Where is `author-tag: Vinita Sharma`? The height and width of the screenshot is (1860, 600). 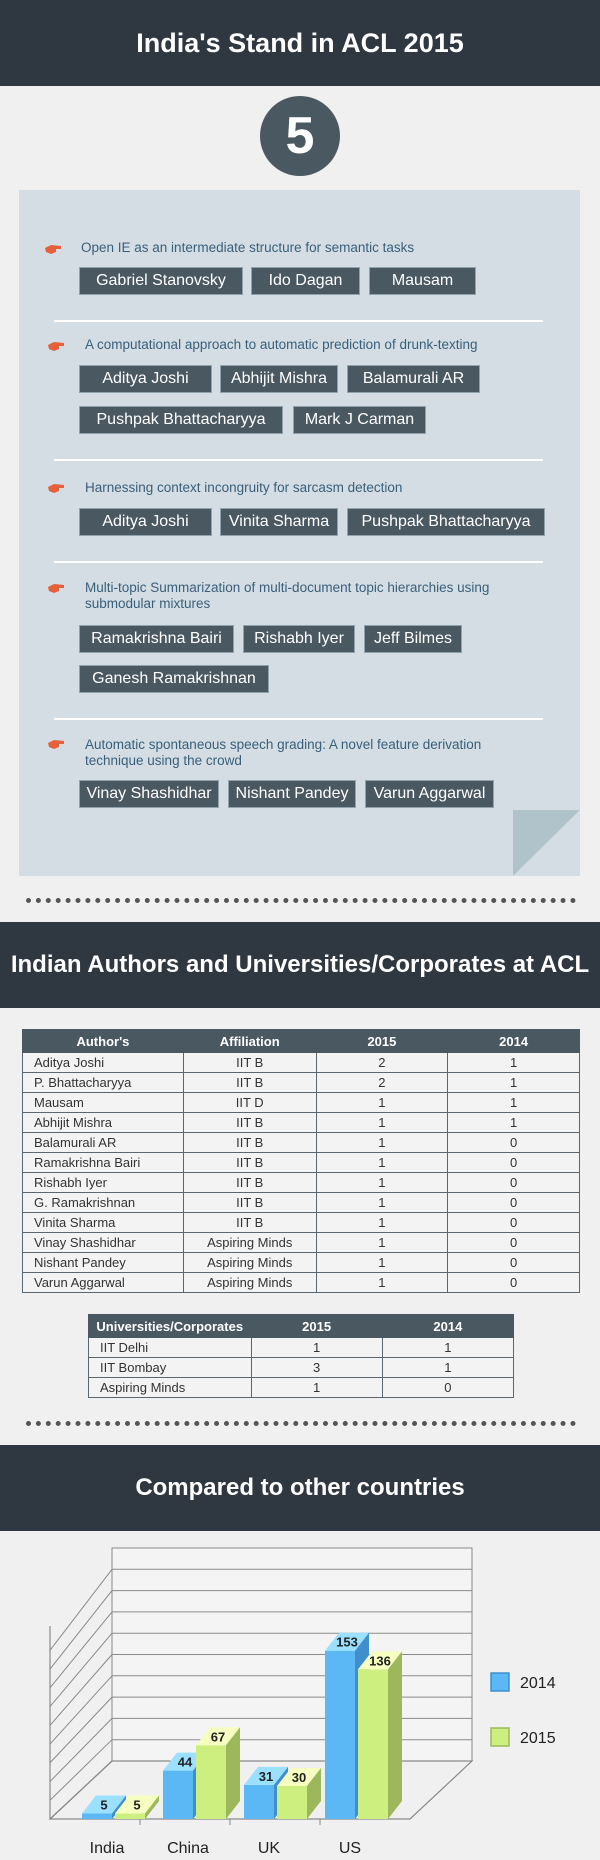 author-tag: Vinita Sharma is located at coordinates (279, 522).